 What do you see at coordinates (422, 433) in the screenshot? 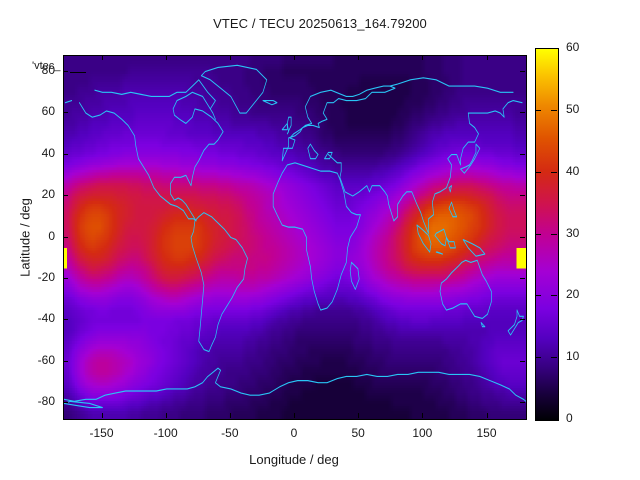
I see `x-tick-label: 100` at bounding box center [422, 433].